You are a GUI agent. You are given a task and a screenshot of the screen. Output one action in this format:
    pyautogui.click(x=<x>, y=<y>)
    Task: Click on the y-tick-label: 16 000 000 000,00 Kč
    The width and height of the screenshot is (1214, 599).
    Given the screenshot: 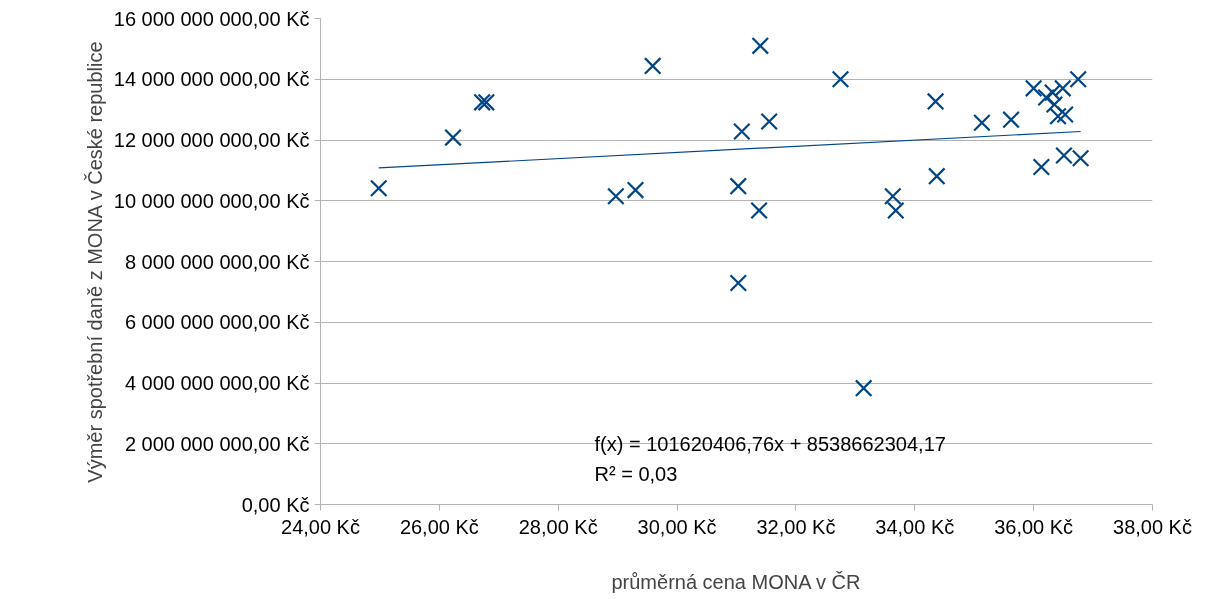 What is the action you would take?
    pyautogui.click(x=211, y=18)
    